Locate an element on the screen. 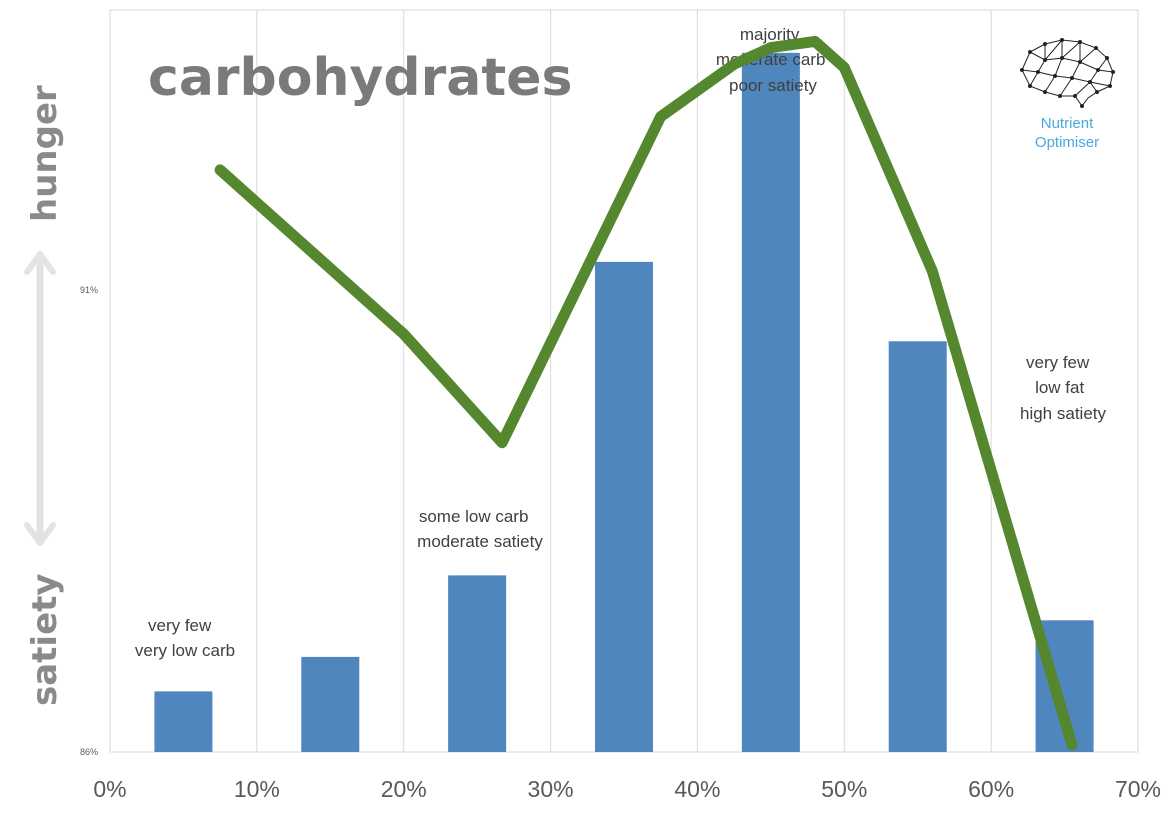  x-tick-label: 30% is located at coordinates (551, 789).